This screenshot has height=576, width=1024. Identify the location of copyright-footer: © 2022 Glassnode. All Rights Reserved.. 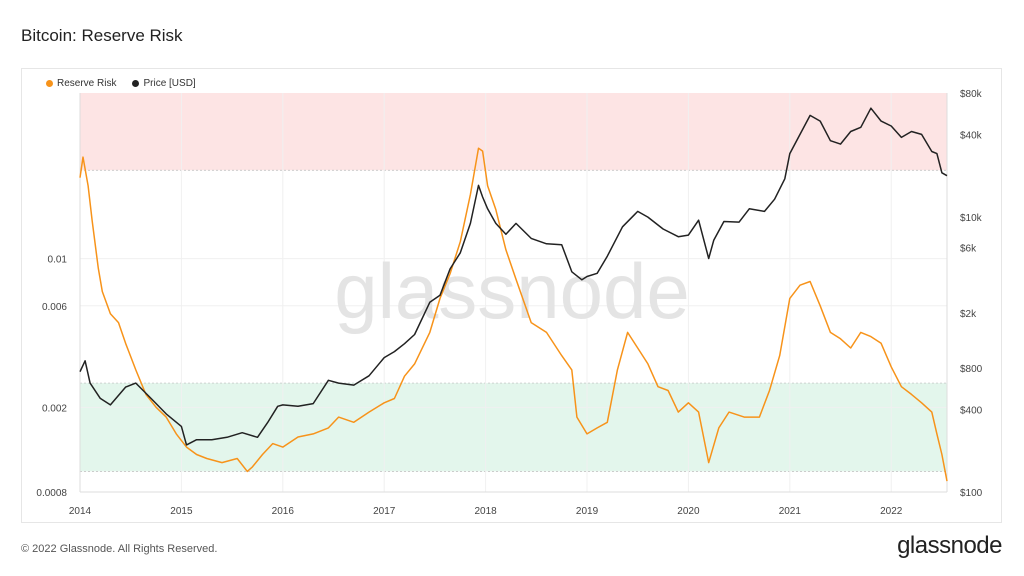
(119, 549).